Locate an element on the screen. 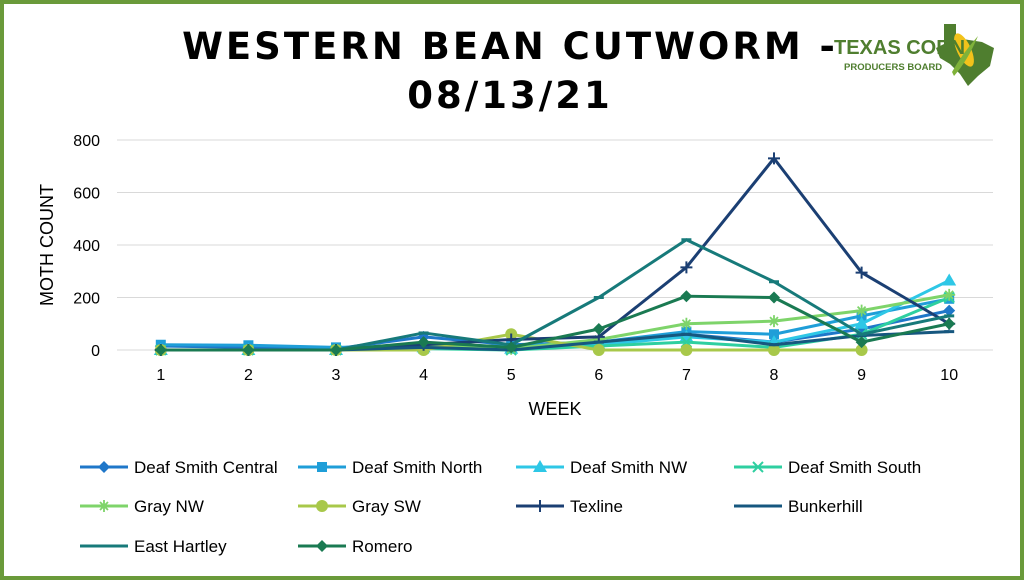  legend-label-romero: Romero is located at coordinates (382, 546).